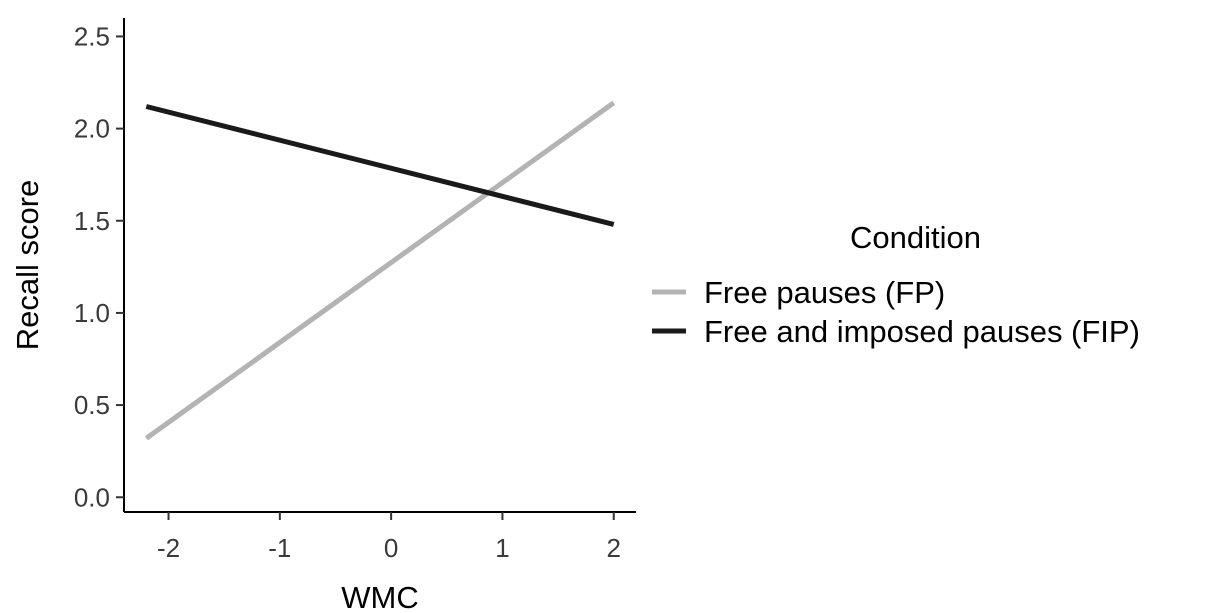 The height and width of the screenshot is (613, 1207). What do you see at coordinates (92, 129) in the screenshot?
I see `y-tick-label: 2.0` at bounding box center [92, 129].